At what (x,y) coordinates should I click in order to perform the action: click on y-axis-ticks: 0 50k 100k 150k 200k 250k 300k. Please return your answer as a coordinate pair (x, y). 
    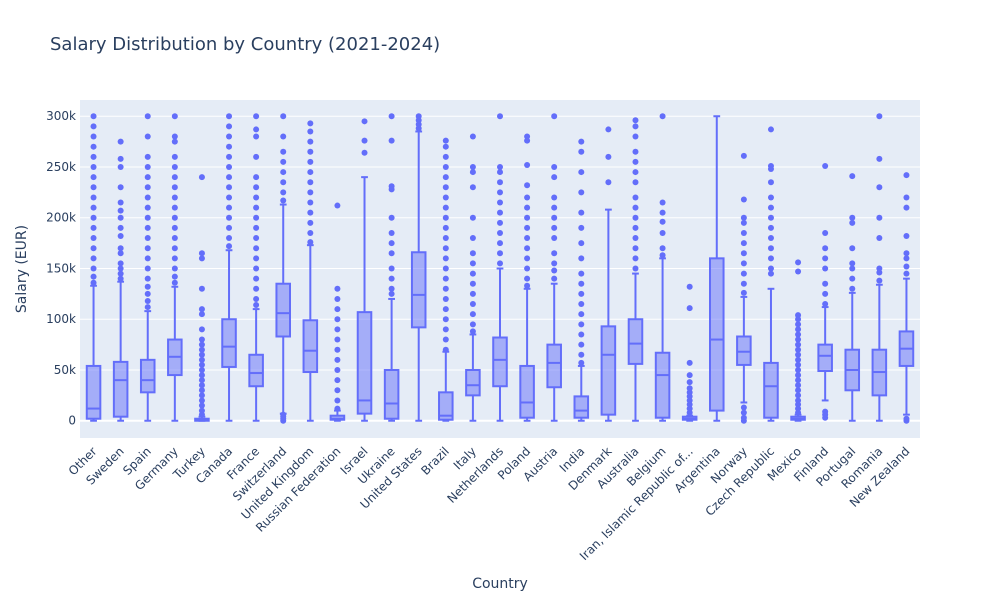
    Looking at the image, I should click on (61, 268).